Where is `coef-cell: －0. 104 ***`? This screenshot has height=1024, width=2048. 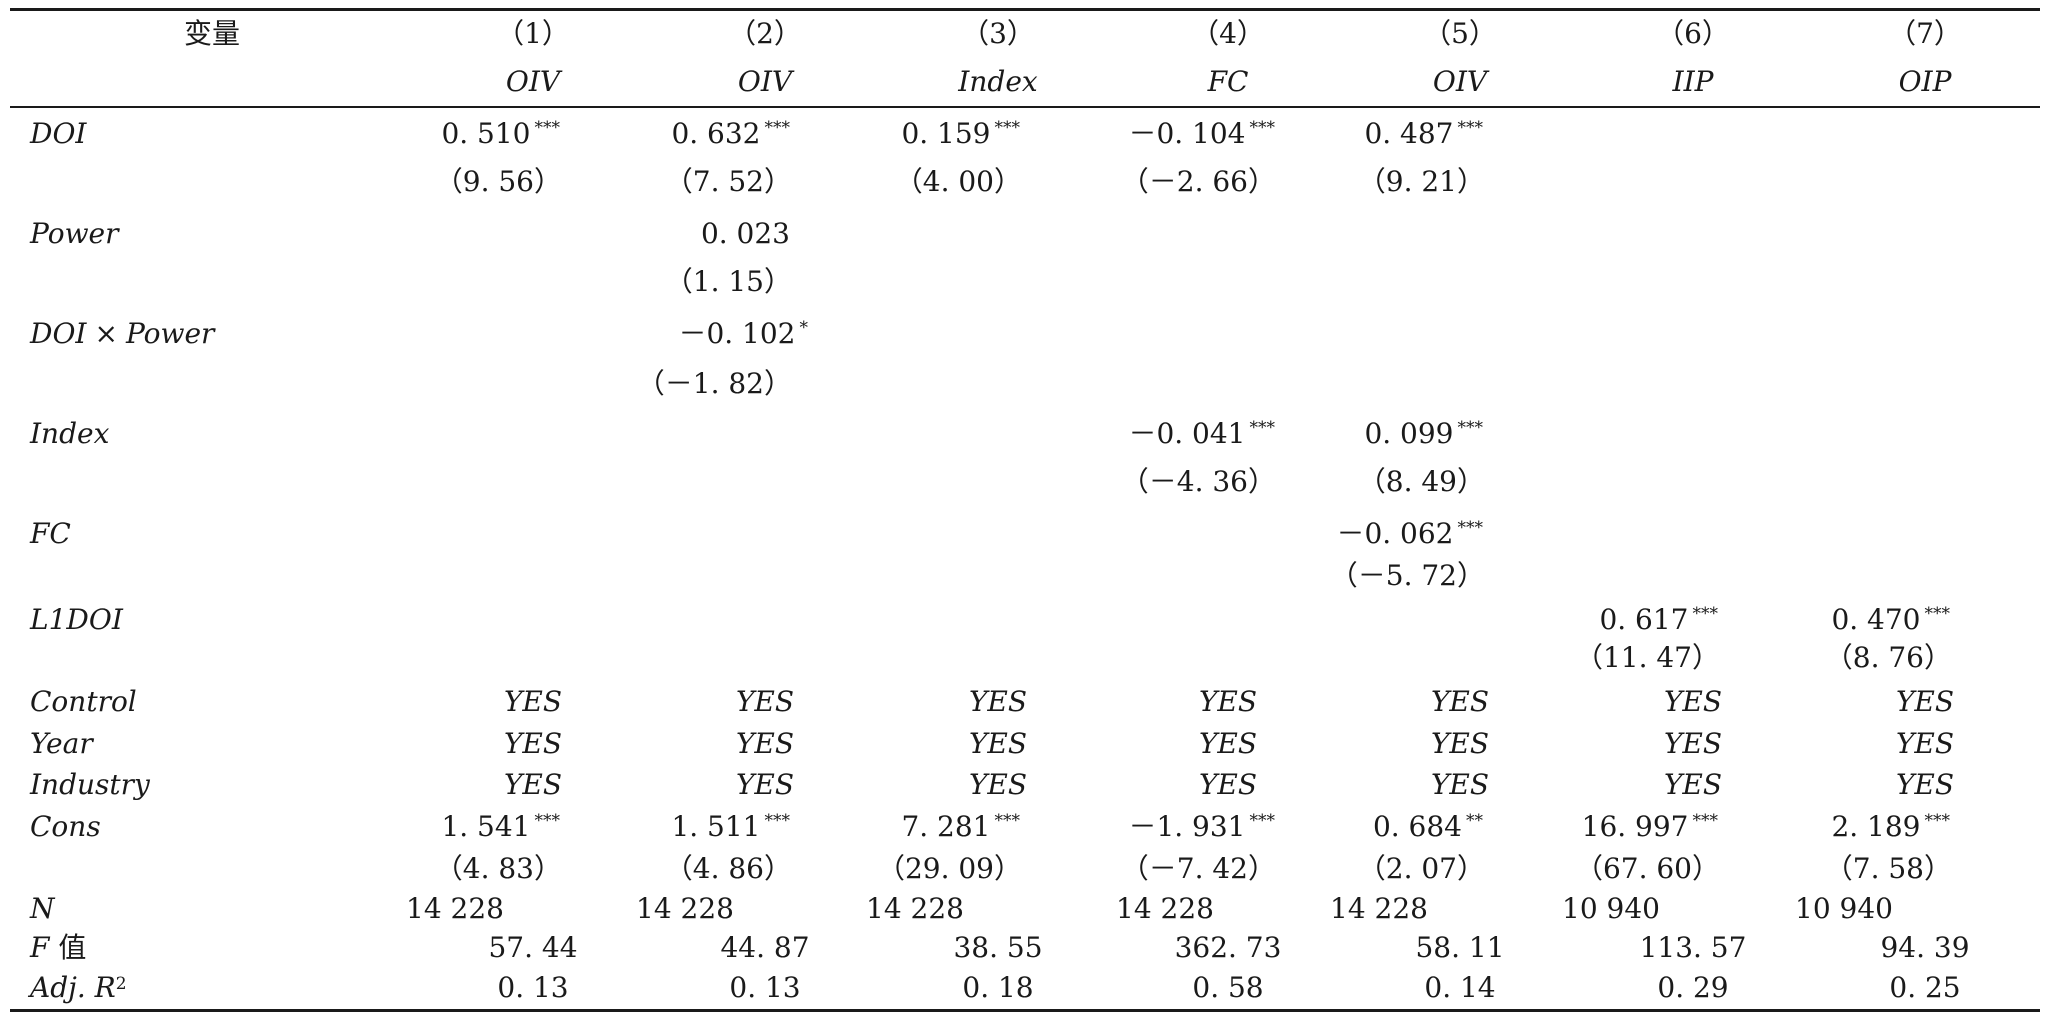 coef-cell: －0. 104 *** is located at coordinates (1201, 134).